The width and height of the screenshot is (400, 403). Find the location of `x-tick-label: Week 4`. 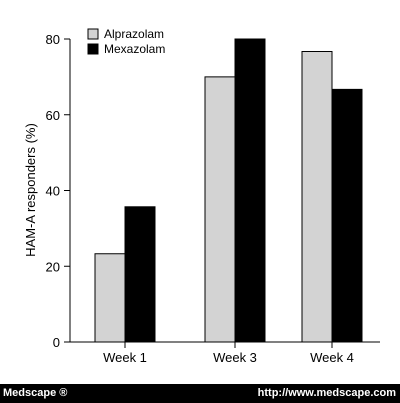

x-tick-label: Week 4 is located at coordinates (332, 357).